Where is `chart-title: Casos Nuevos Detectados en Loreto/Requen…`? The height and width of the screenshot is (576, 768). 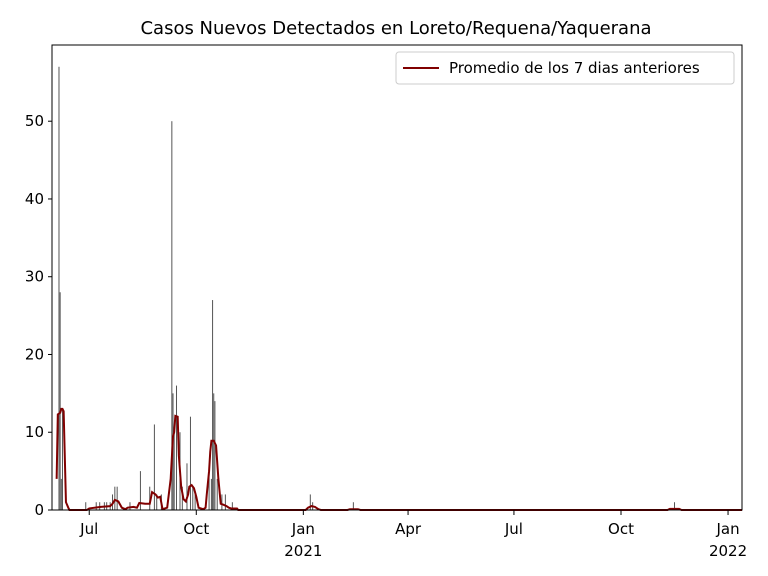
chart-title: Casos Nuevos Detectados en Loreto/Requen… is located at coordinates (395, 28).